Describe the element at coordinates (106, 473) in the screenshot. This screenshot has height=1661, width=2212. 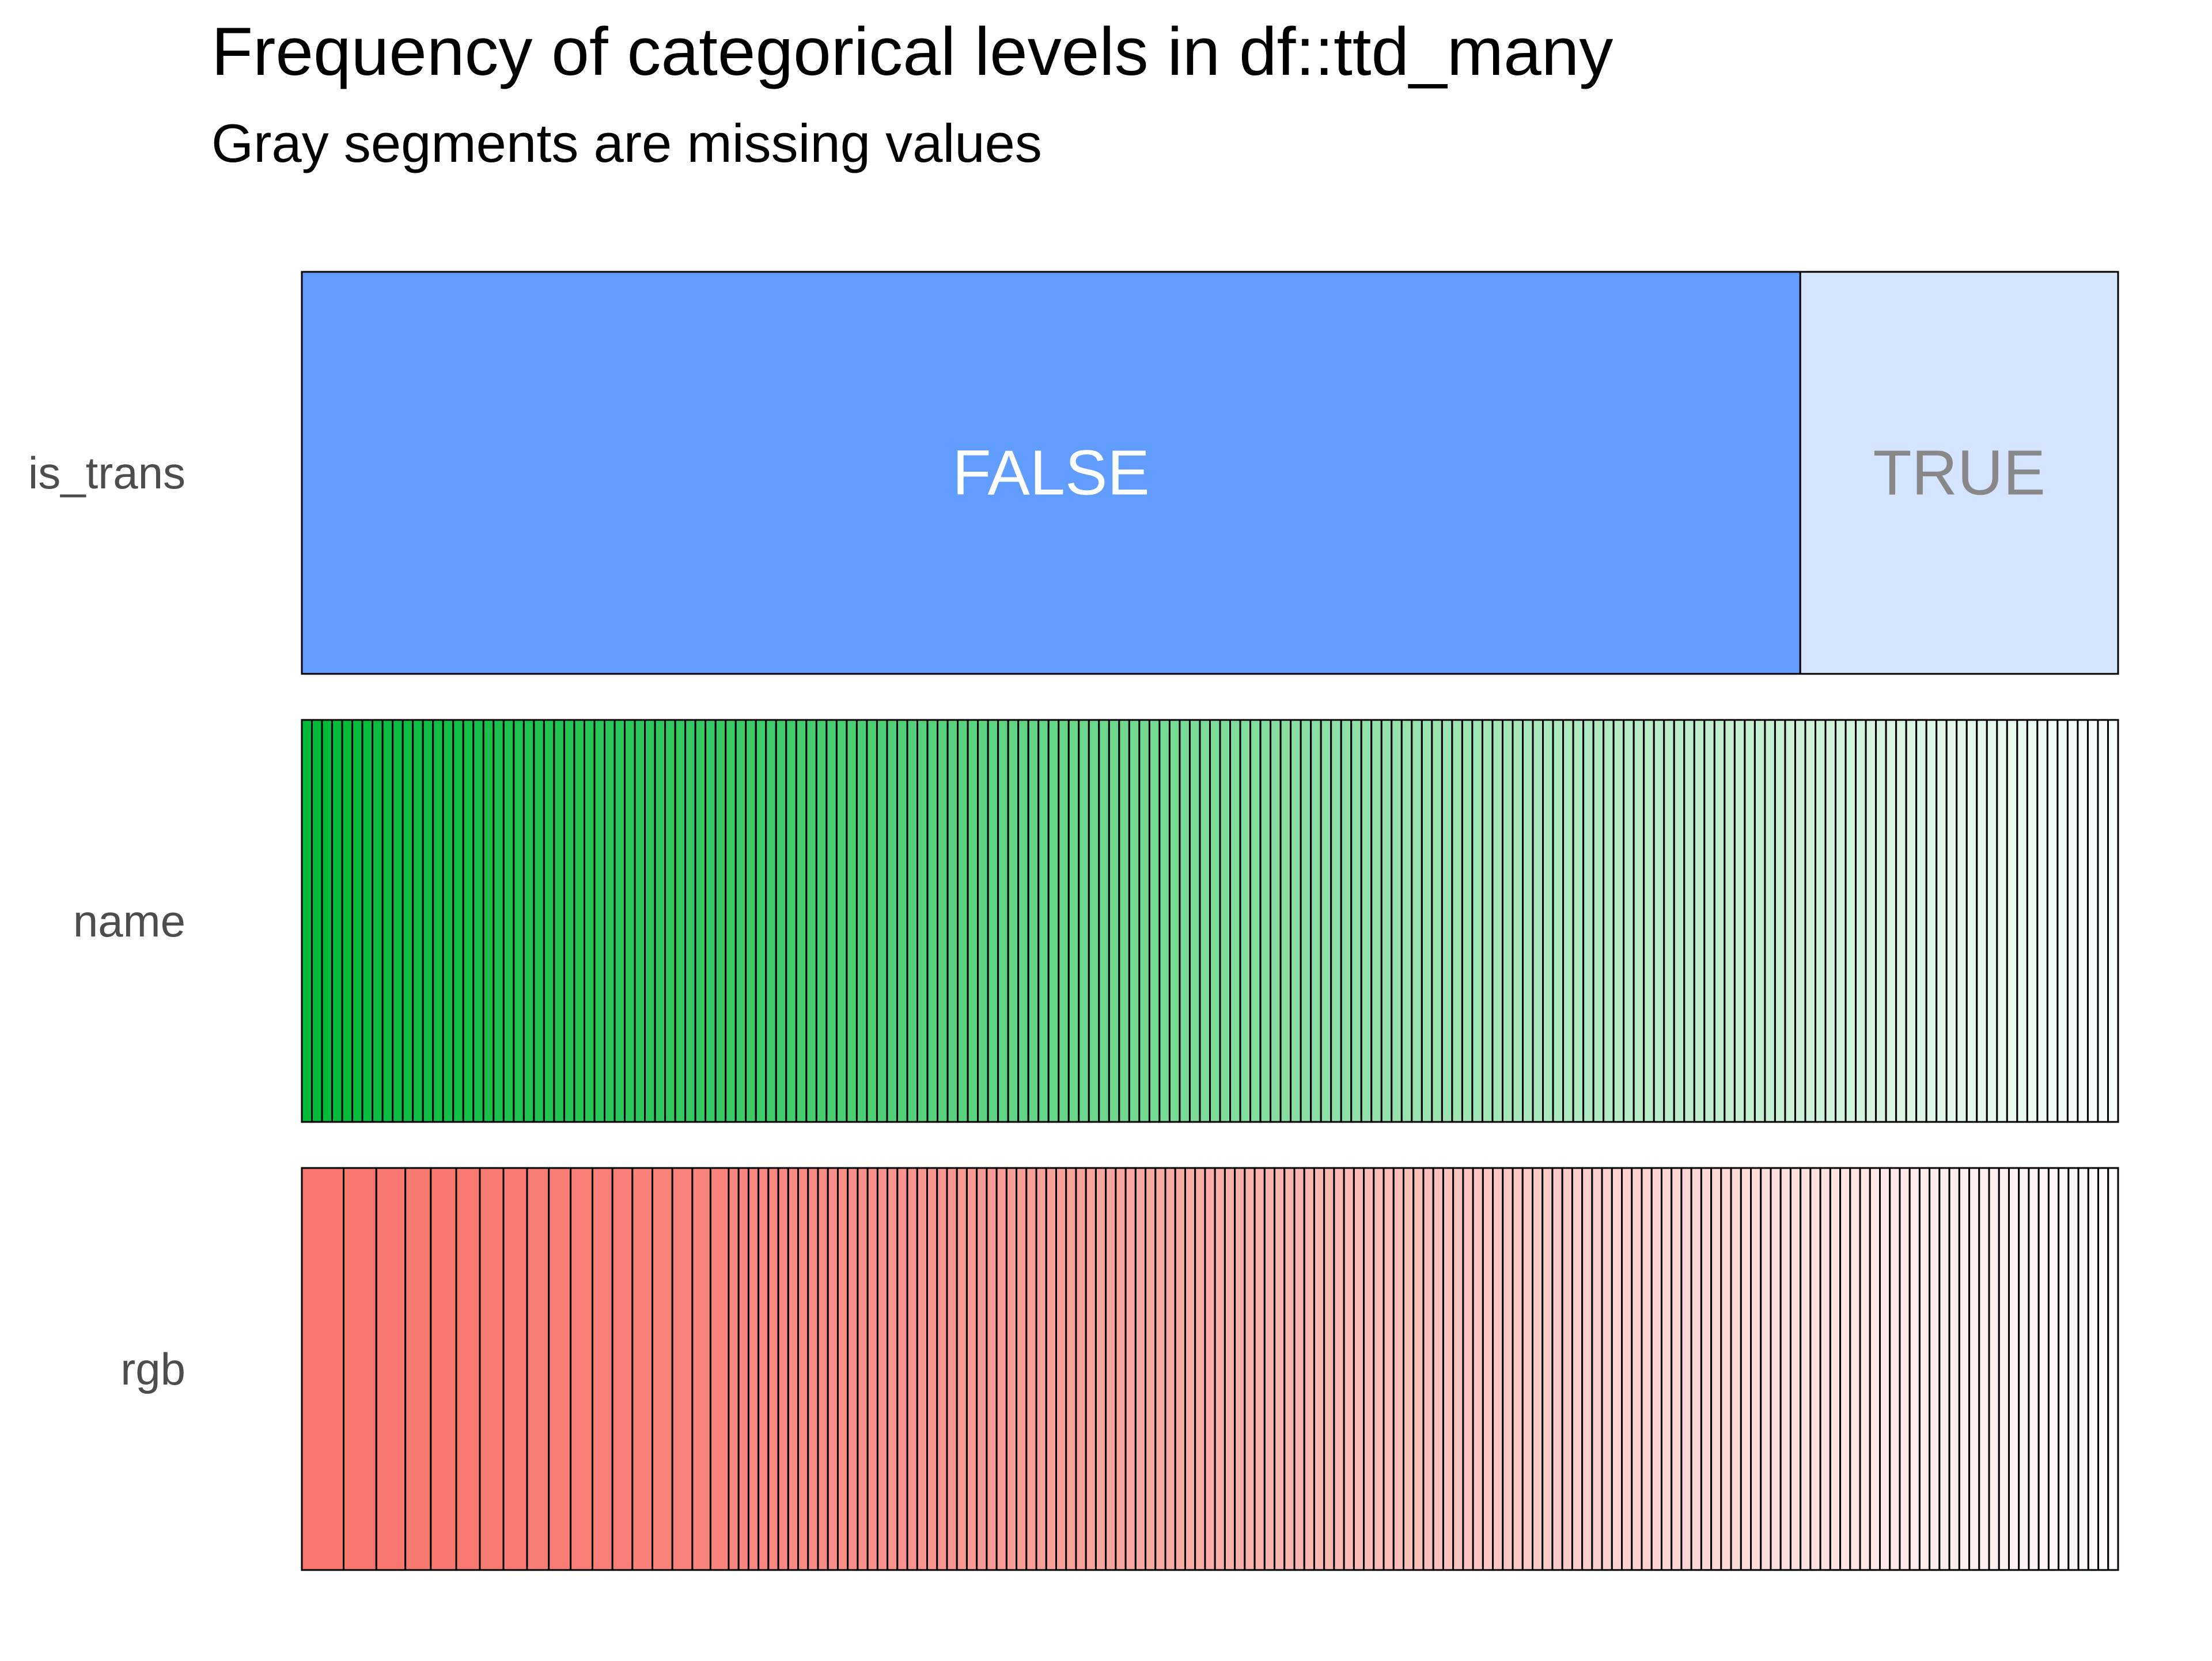
I see `y-axis-label-is-trans: is_trans` at that location.